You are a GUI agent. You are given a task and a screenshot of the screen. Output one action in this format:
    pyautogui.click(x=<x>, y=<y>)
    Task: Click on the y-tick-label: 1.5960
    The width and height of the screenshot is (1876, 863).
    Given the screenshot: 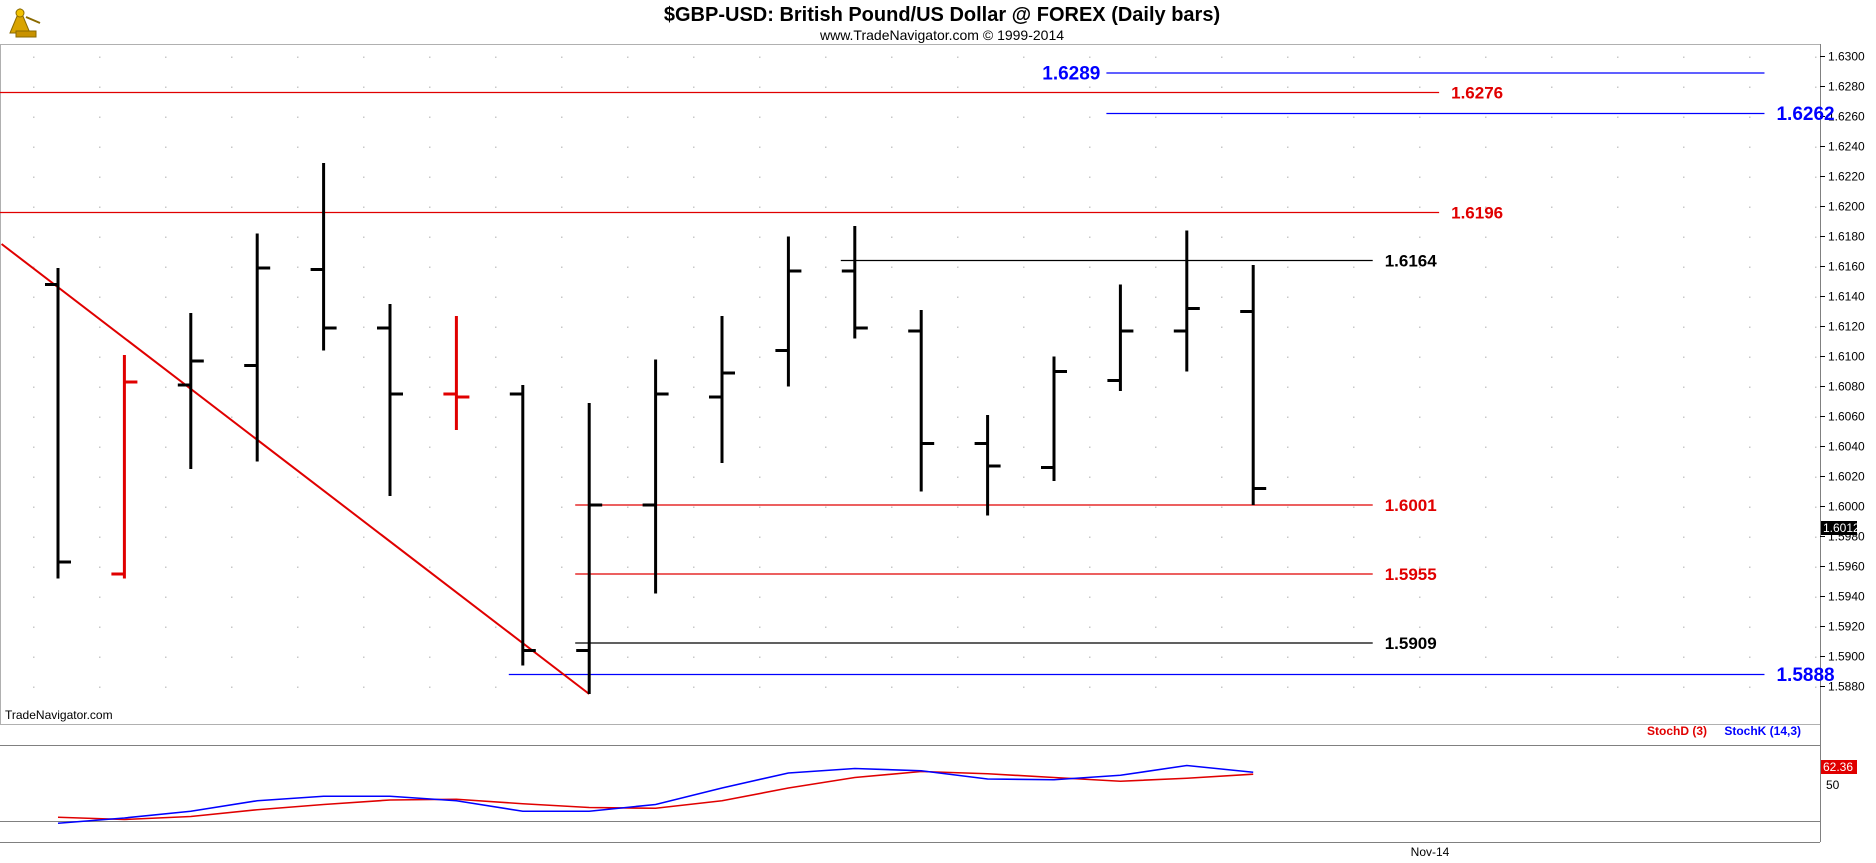 What is the action you would take?
    pyautogui.click(x=1846, y=567)
    